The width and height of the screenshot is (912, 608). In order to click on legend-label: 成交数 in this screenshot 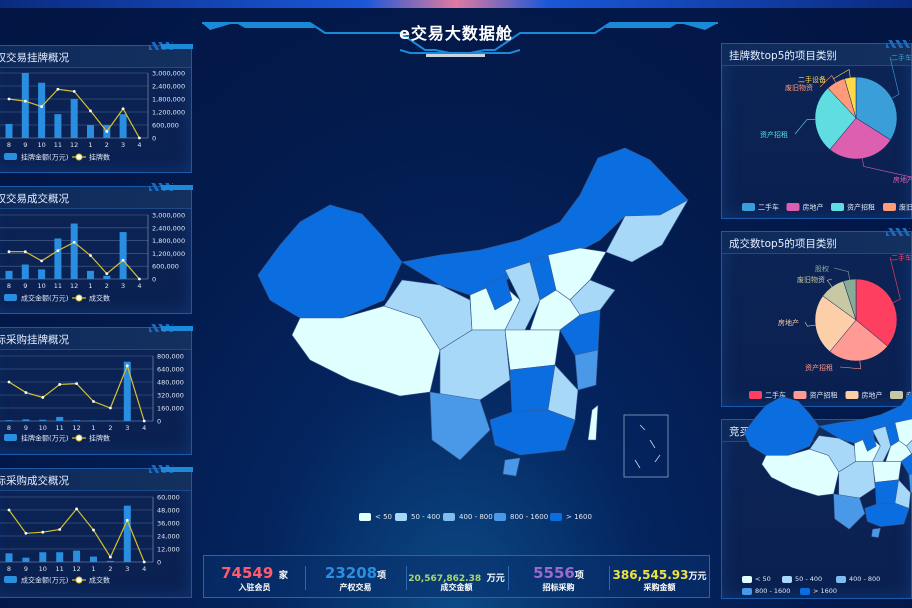, I will do `click(99, 580)`.